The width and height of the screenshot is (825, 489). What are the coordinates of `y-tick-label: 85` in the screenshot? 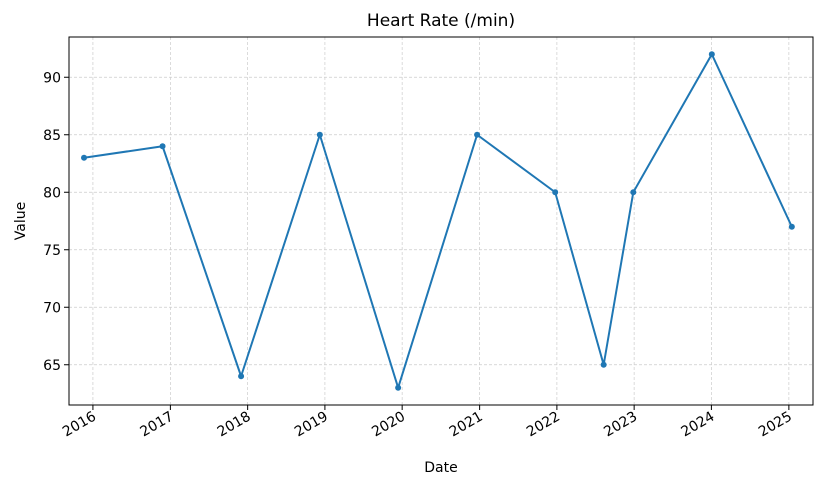 It's located at (52, 136).